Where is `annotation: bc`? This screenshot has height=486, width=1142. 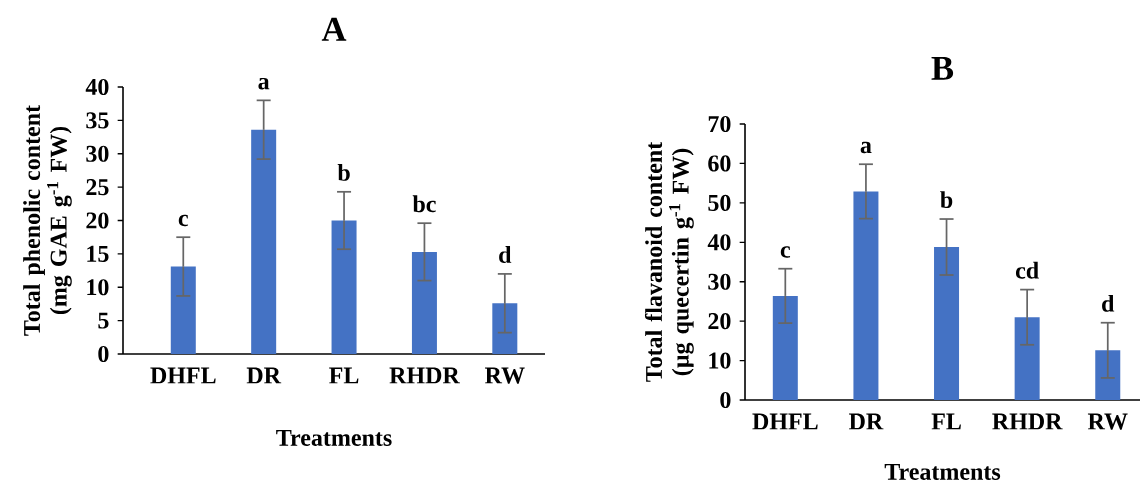
annotation: bc is located at coordinates (424, 204).